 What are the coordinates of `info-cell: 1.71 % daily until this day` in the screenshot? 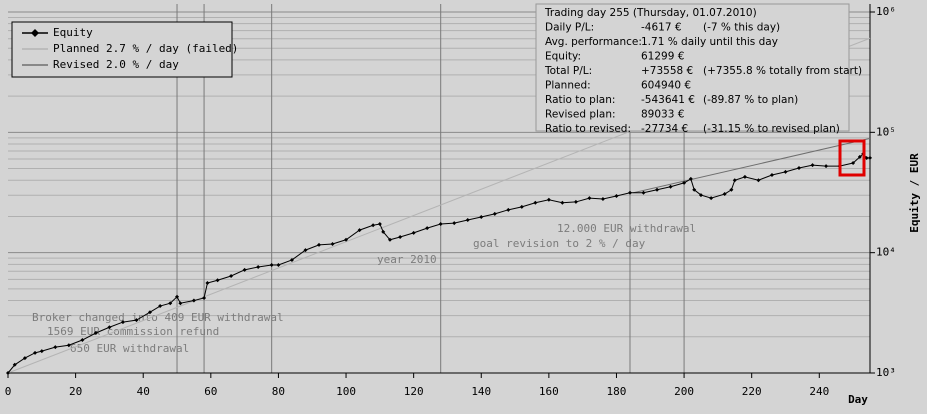 It's located at (709, 42).